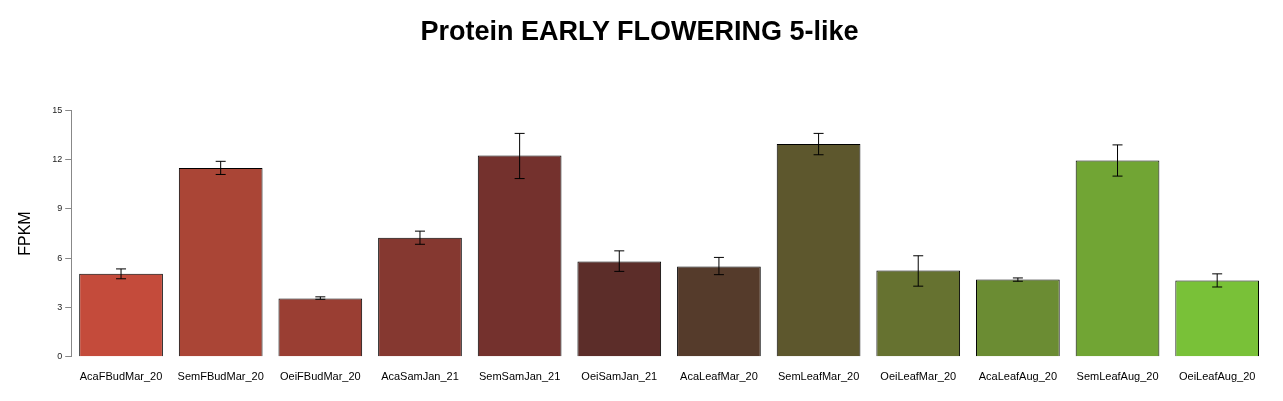 The width and height of the screenshot is (1283, 401). What do you see at coordinates (519, 376) in the screenshot?
I see `x-tick-label: SemSamJan_21` at bounding box center [519, 376].